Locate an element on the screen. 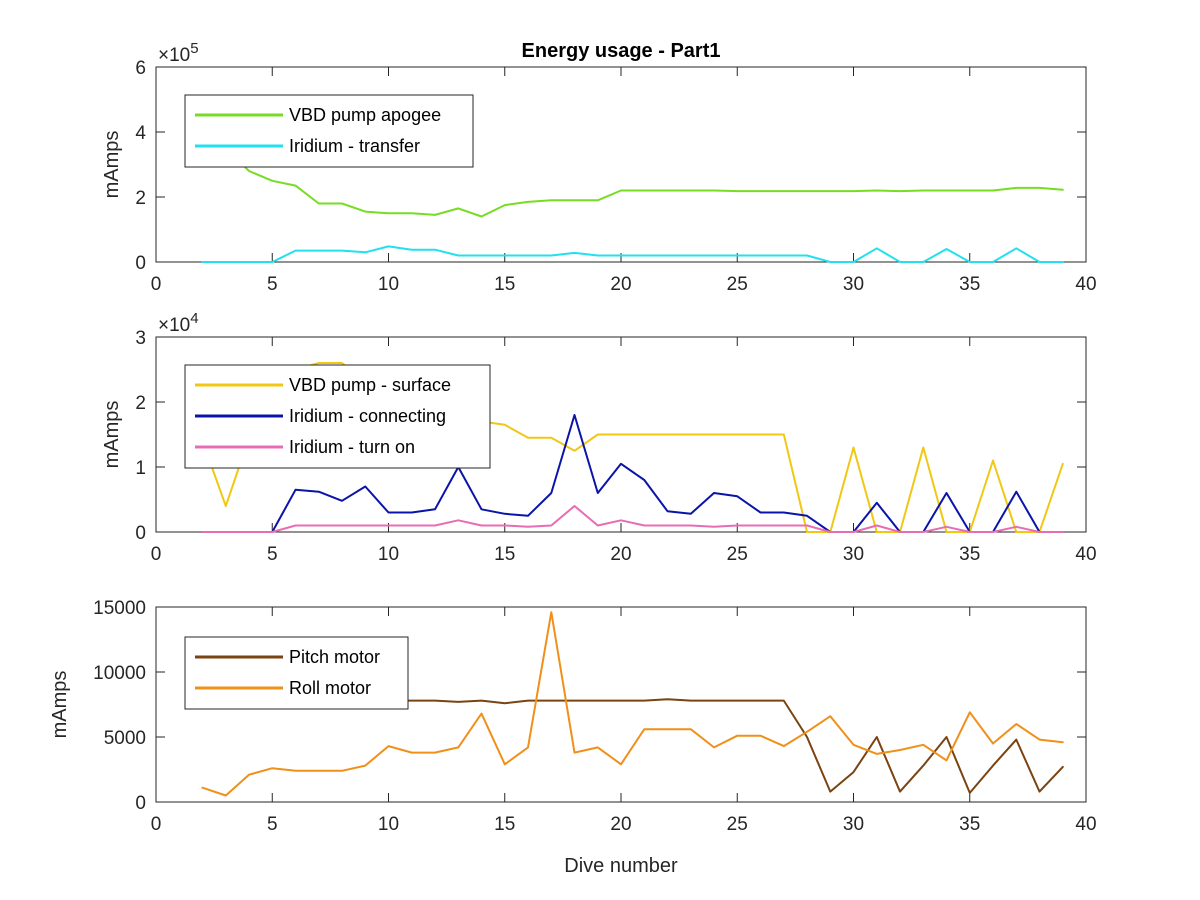 The image size is (1200, 900). legend-label: Iridium - turn on is located at coordinates (352, 447).